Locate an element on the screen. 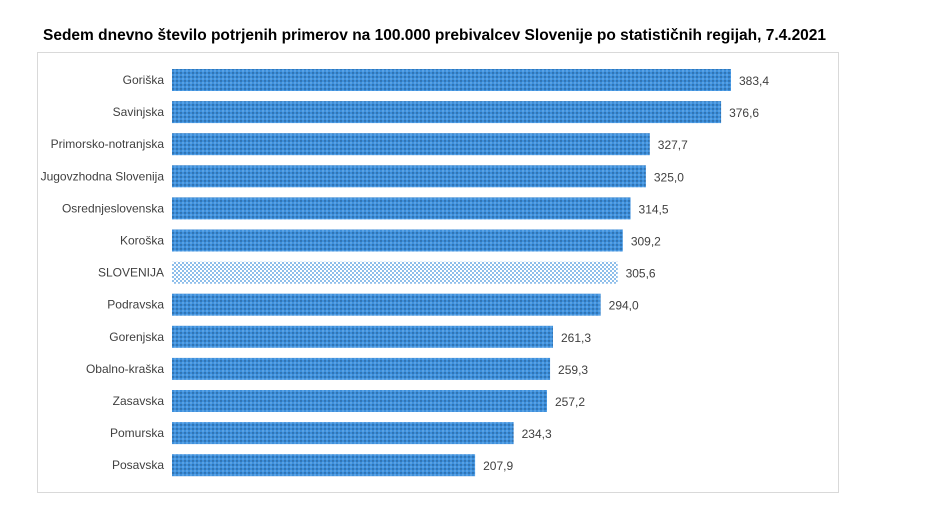 Image resolution: width=940 pixels, height=529 pixels. data-label: 257,2 is located at coordinates (570, 402).